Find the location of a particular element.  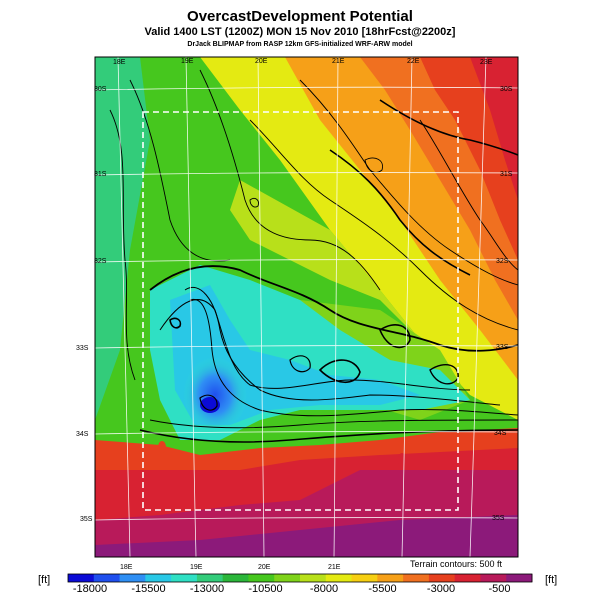

colorbar-tick-label: -8000 is located at coordinates (324, 589).